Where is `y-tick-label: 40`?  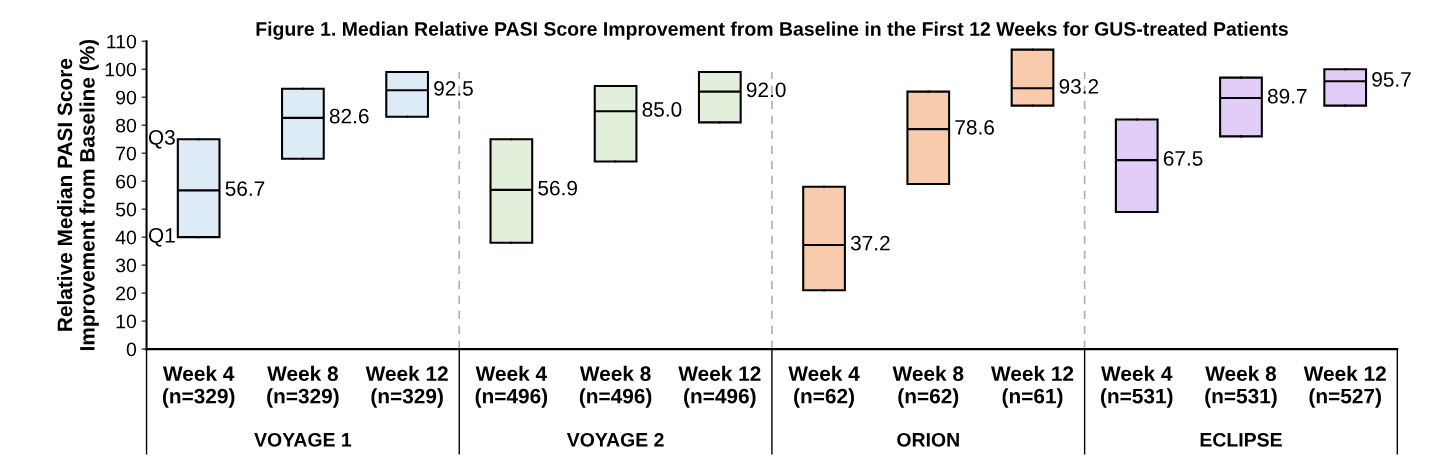 y-tick-label: 40 is located at coordinates (126, 237).